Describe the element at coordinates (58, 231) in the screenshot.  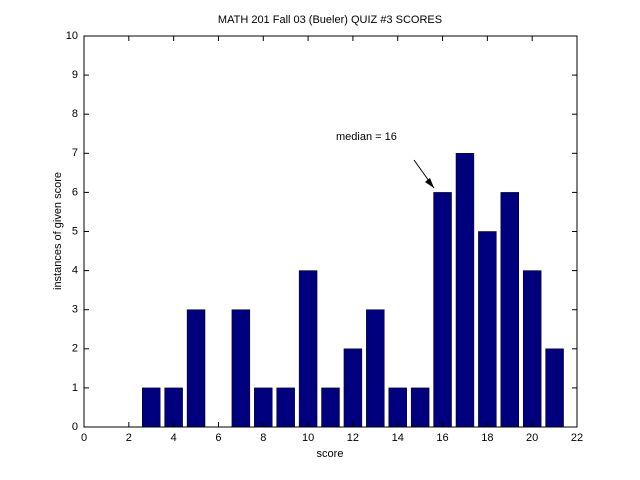
I see `y-axis-label: instances of given score` at that location.